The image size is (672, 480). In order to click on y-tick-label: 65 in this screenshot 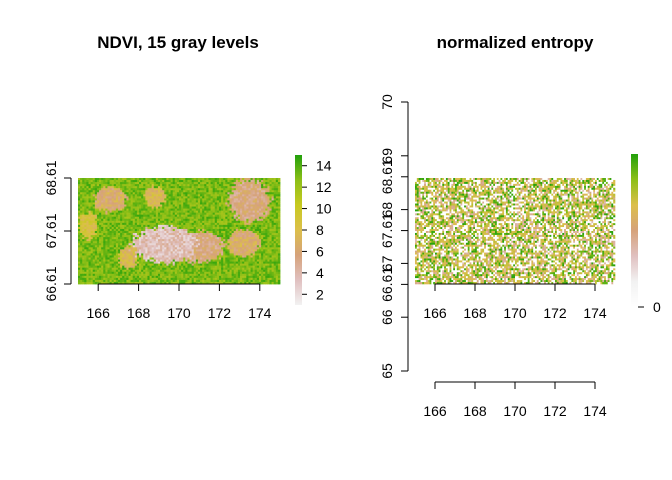, I will do `click(387, 371)`.